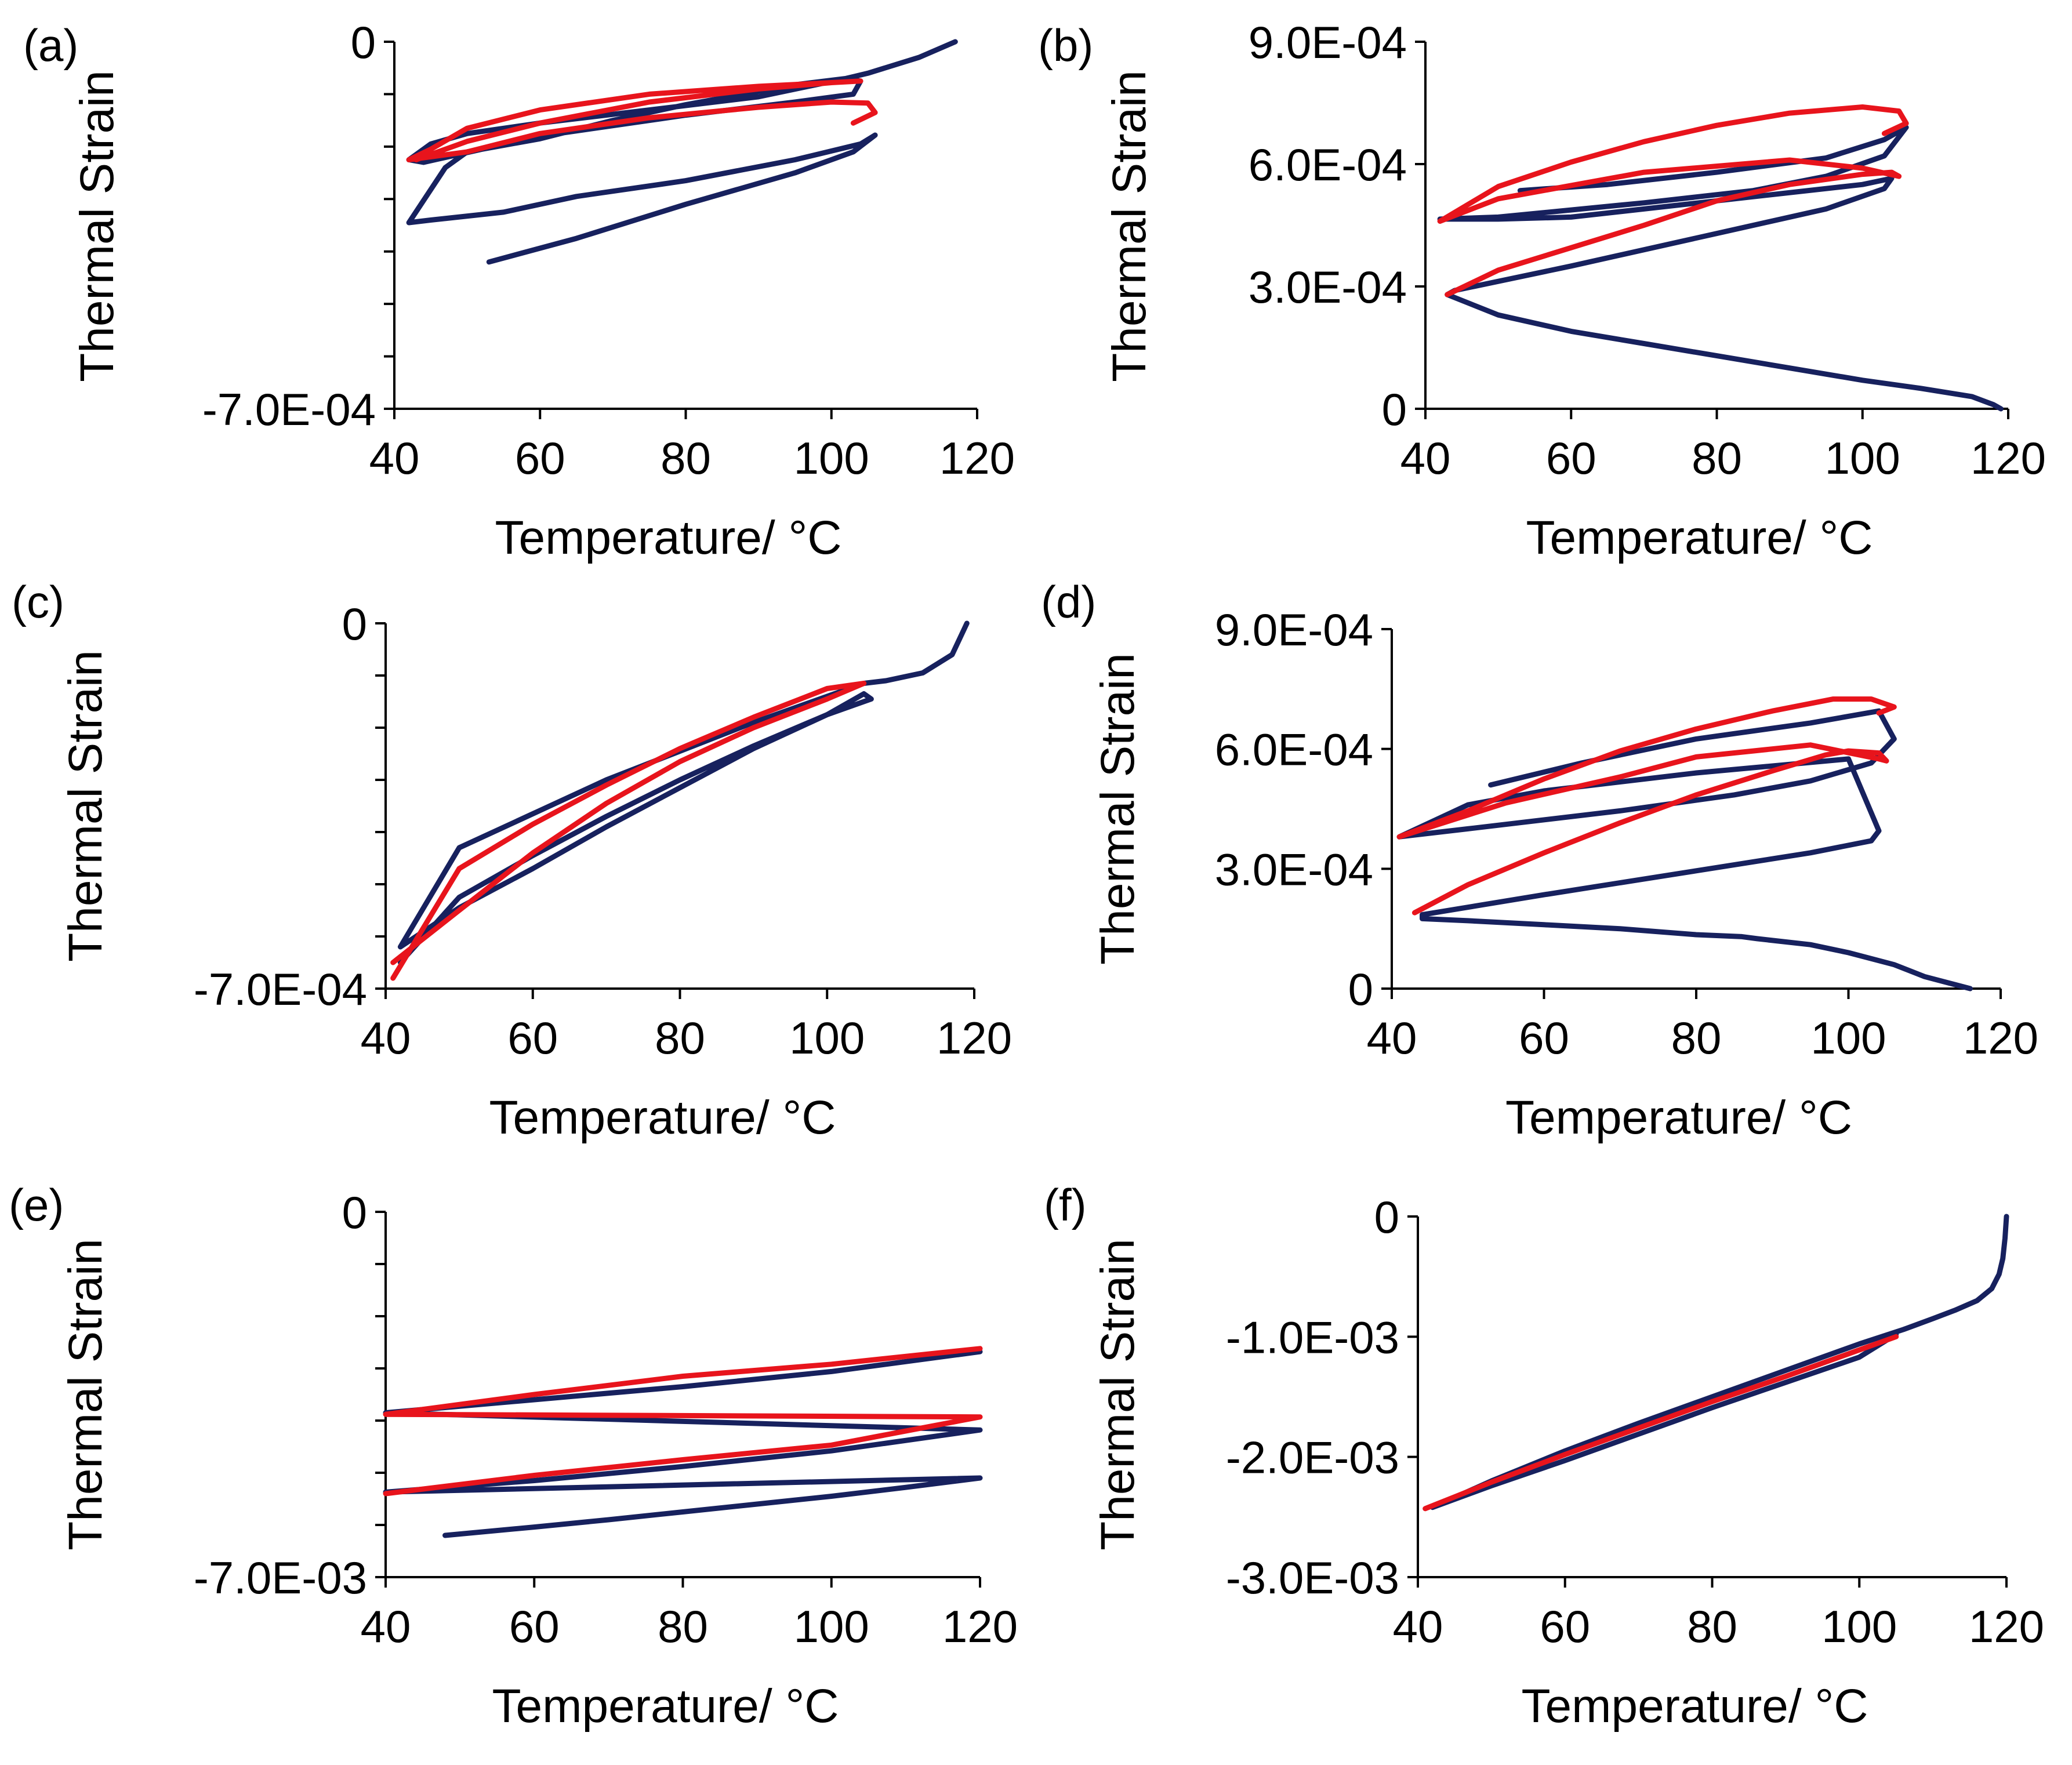  Describe the element at coordinates (36, 1205) in the screenshot. I see `panel-label: (e)` at that location.